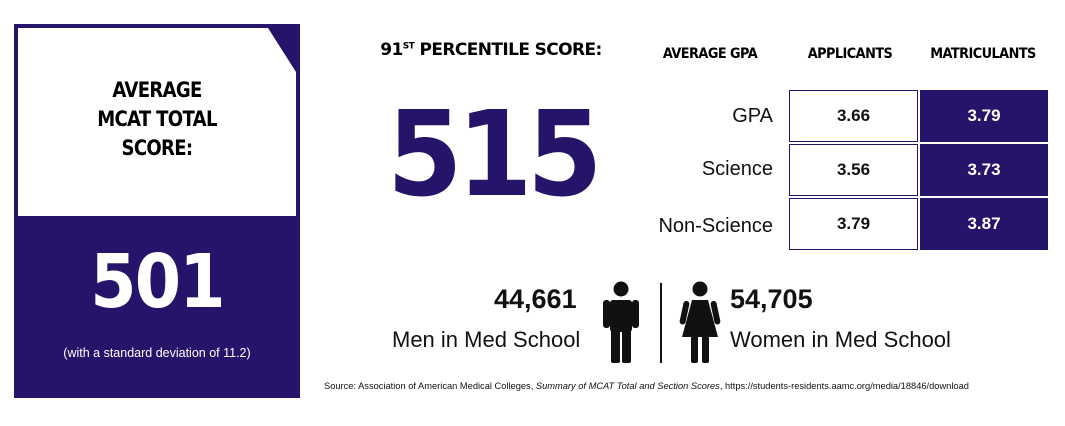 This screenshot has width=1065, height=426. What do you see at coordinates (983, 54) in the screenshot?
I see `header-matriculants: MATRICULANTS` at bounding box center [983, 54].